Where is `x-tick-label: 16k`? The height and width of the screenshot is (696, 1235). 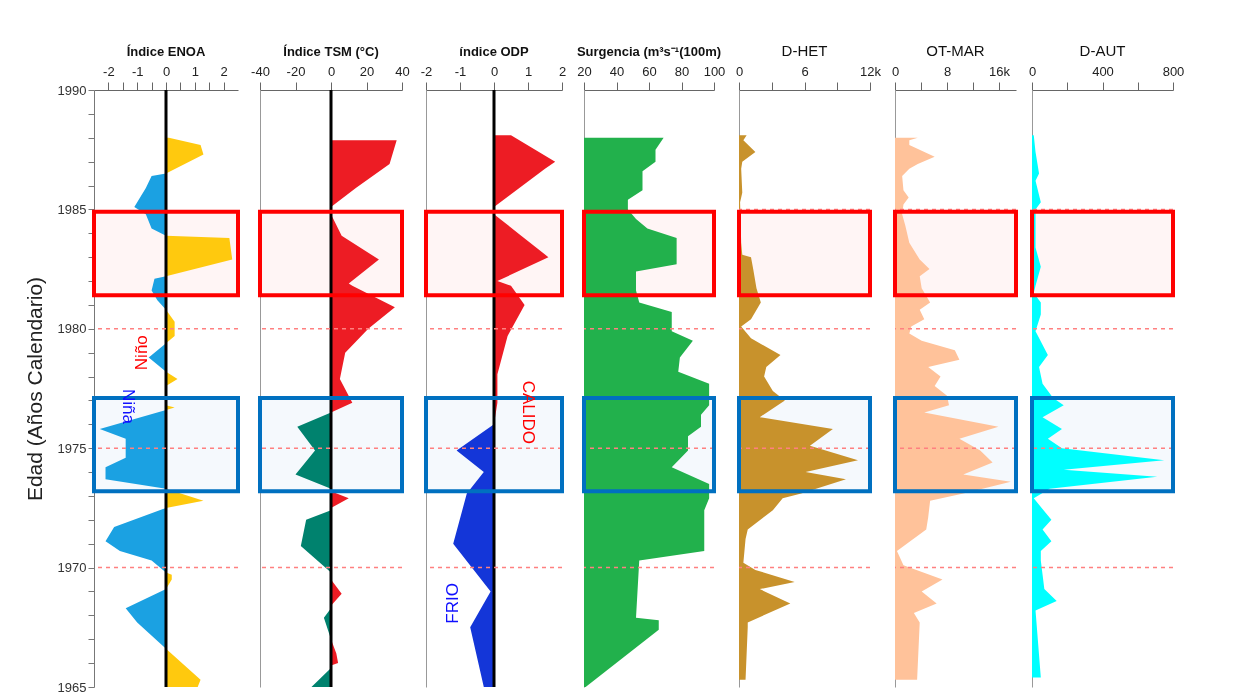
x-tick-label: 16k is located at coordinates (1000, 71).